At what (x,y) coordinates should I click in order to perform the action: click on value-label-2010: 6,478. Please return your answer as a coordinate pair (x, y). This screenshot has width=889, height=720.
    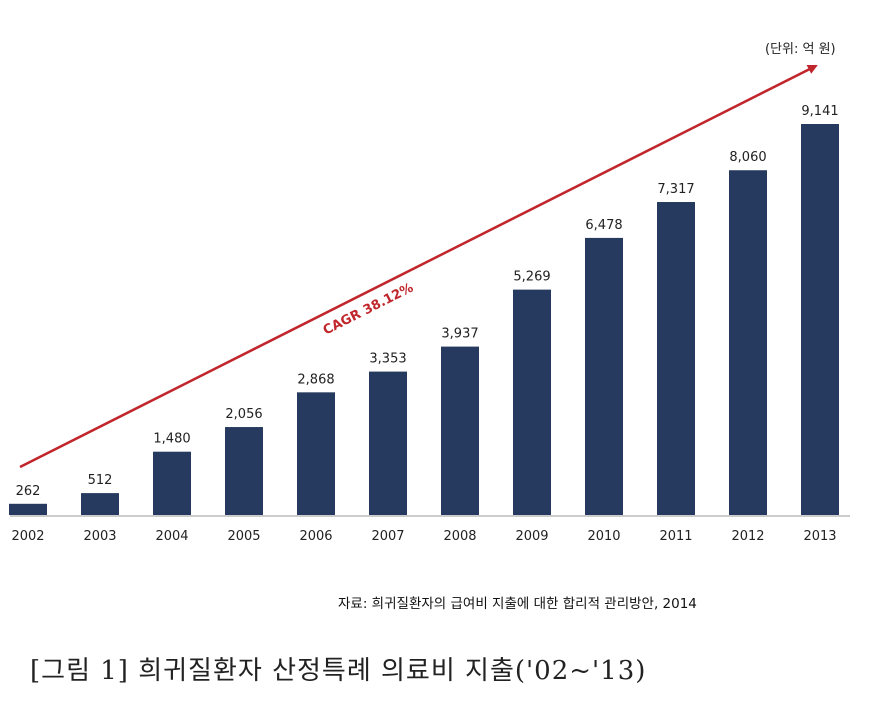
    Looking at the image, I should click on (603, 225).